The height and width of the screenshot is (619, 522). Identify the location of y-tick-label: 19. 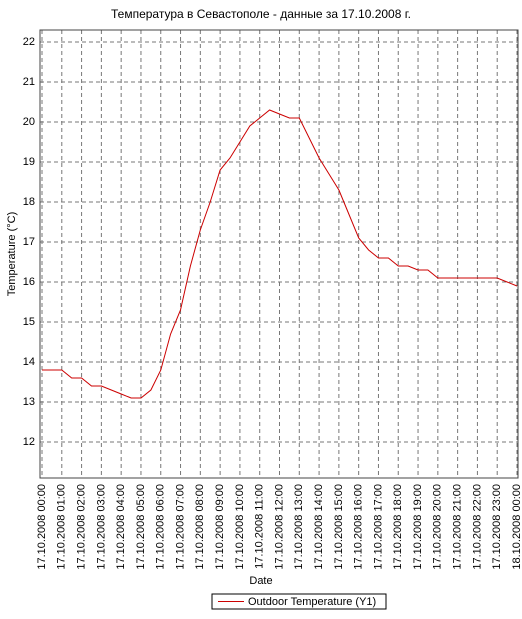
(29, 162).